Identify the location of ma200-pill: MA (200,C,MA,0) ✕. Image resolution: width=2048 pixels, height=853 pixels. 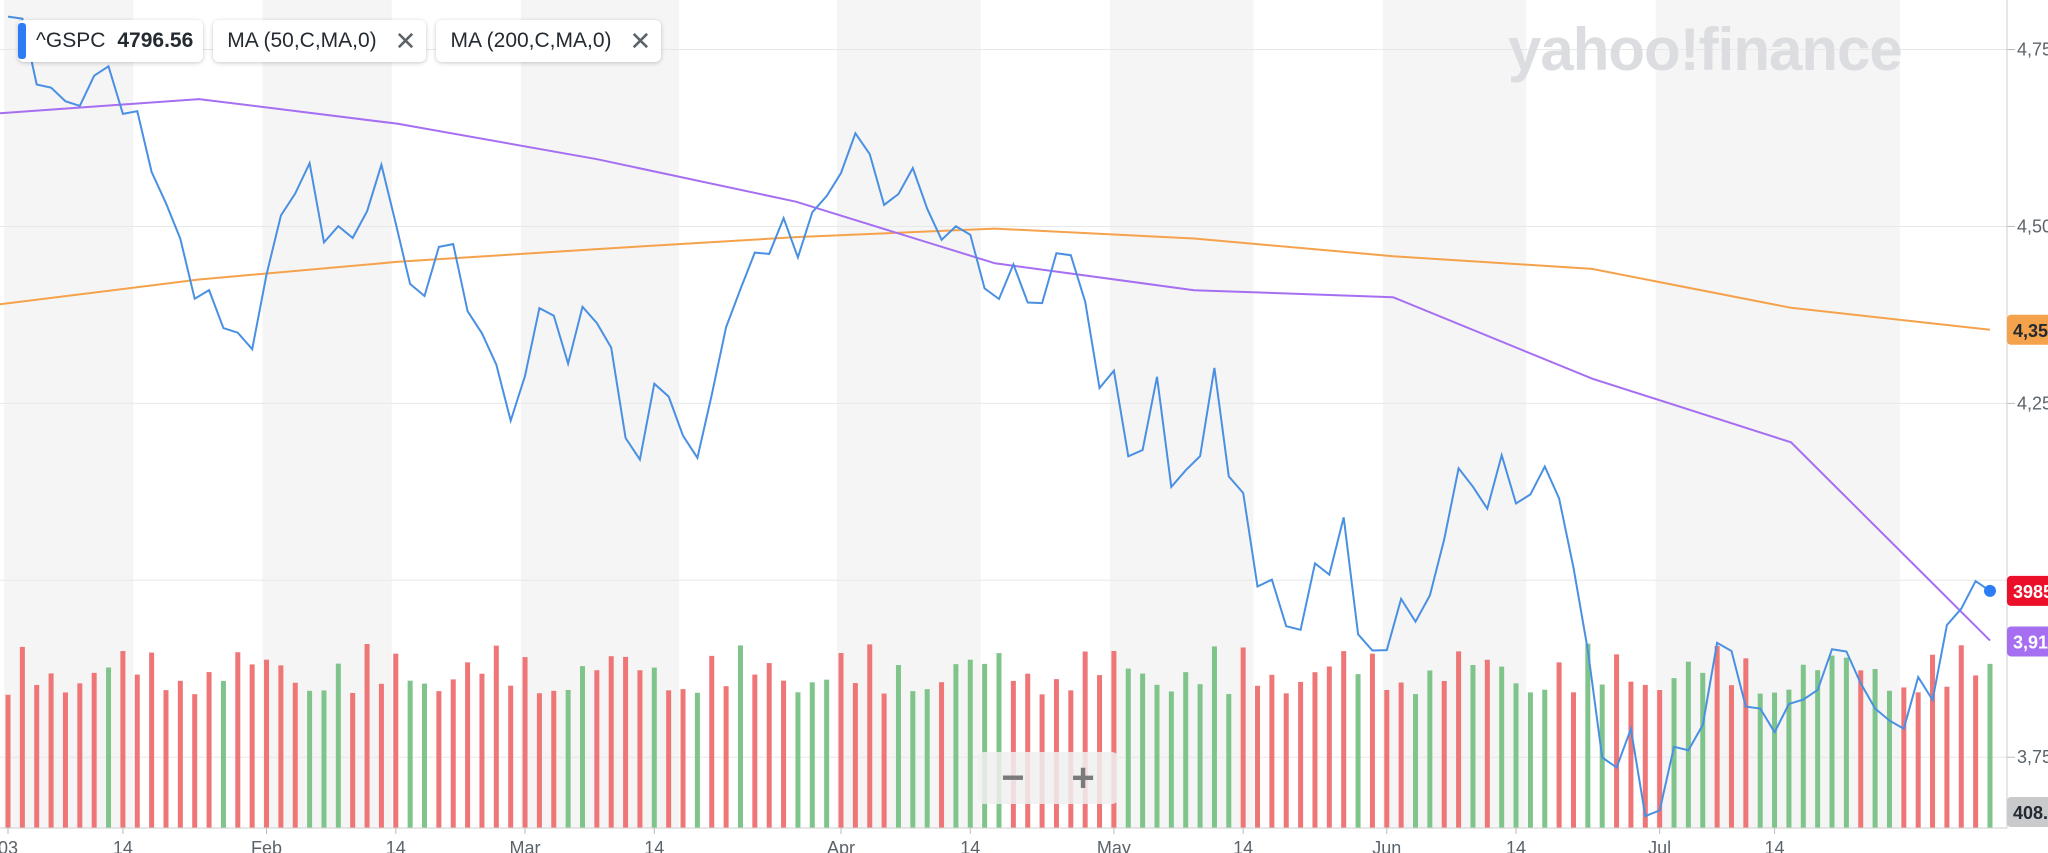
(549, 41).